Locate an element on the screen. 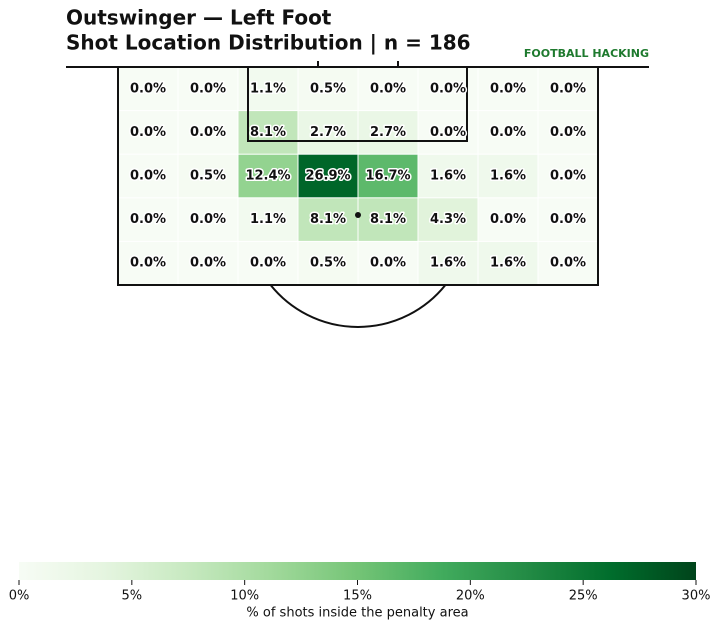  cell-label: 26.9% is located at coordinates (327, 176).